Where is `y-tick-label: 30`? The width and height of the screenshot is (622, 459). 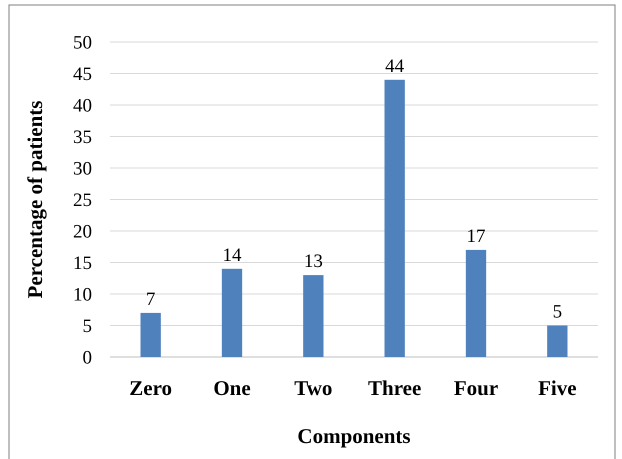 y-tick-label: 30 is located at coordinates (82, 169).